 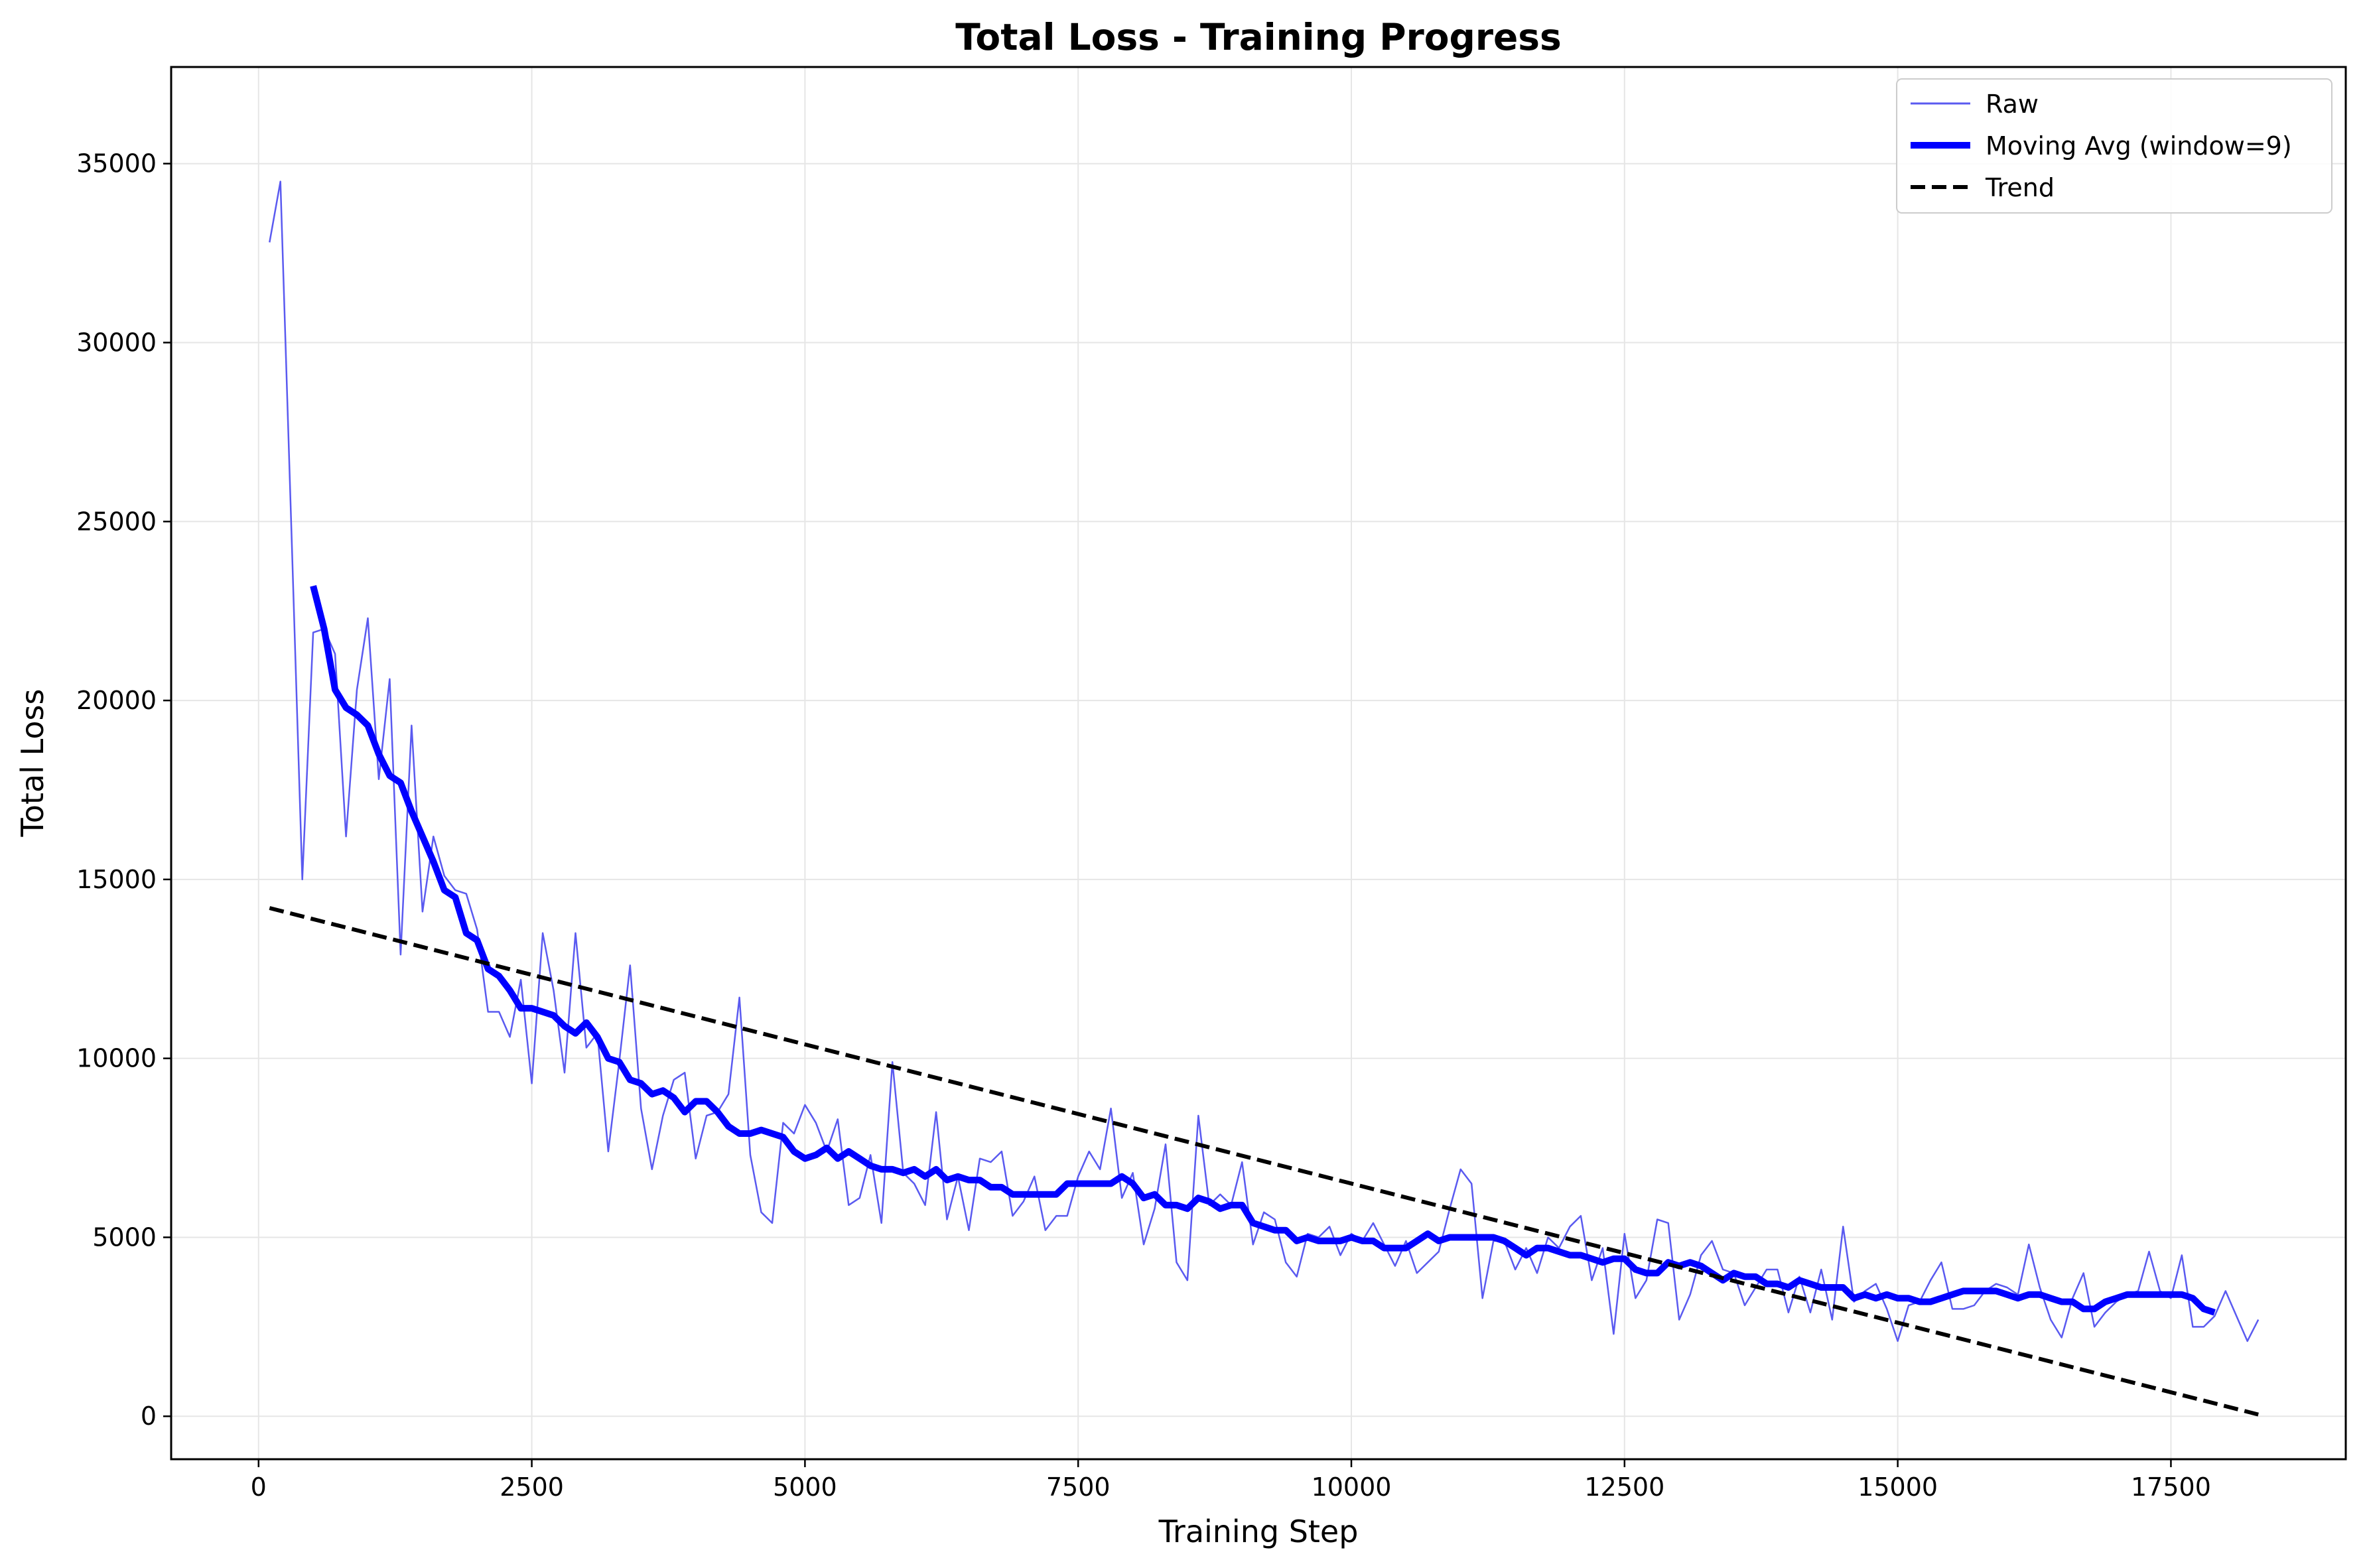 What do you see at coordinates (1258, 1531) in the screenshot?
I see `x-axis-title: Training Step` at bounding box center [1258, 1531].